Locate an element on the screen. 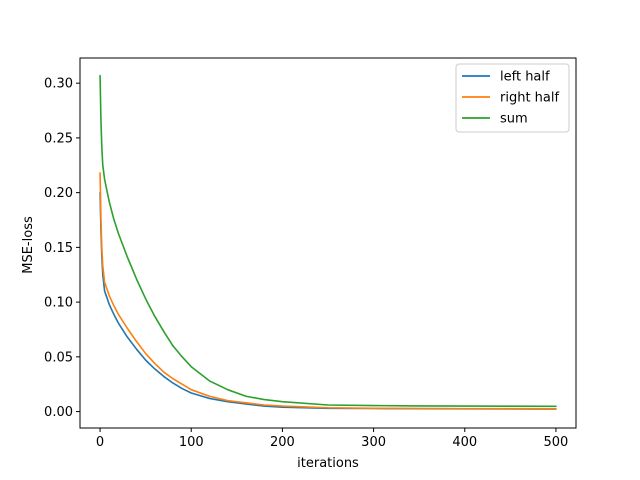 The height and width of the screenshot is (480, 640). x-tick-label: 500 is located at coordinates (556, 442).